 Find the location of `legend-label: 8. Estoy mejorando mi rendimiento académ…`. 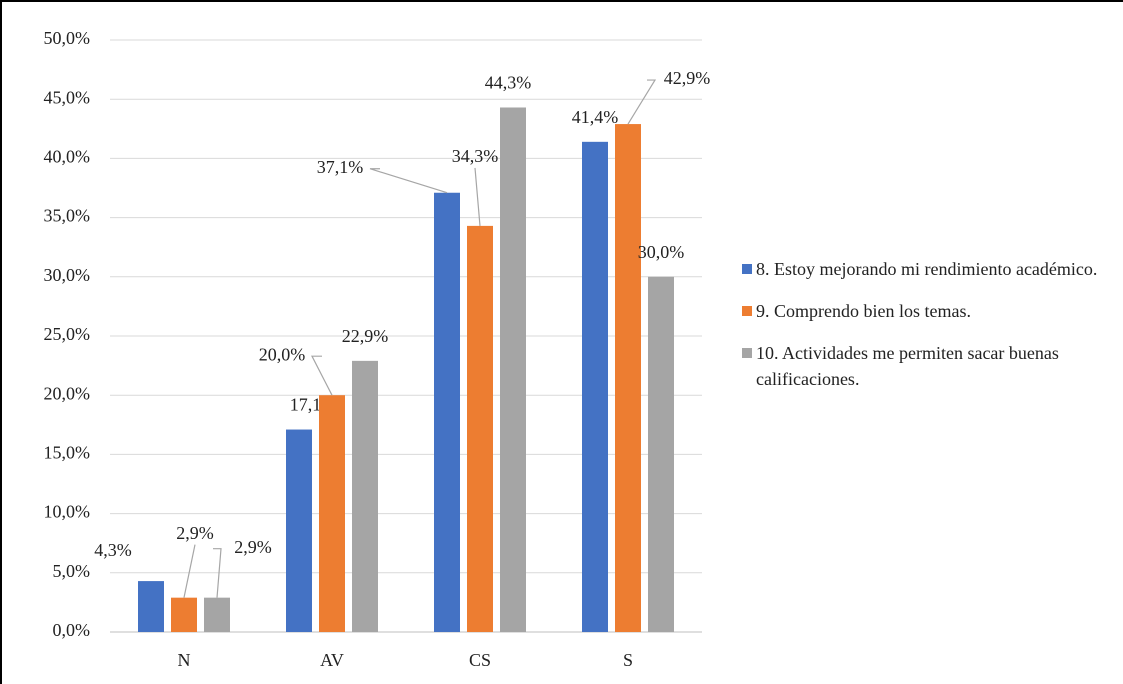

legend-label: 8. Estoy mejorando mi rendimiento académ… is located at coordinates (927, 269).